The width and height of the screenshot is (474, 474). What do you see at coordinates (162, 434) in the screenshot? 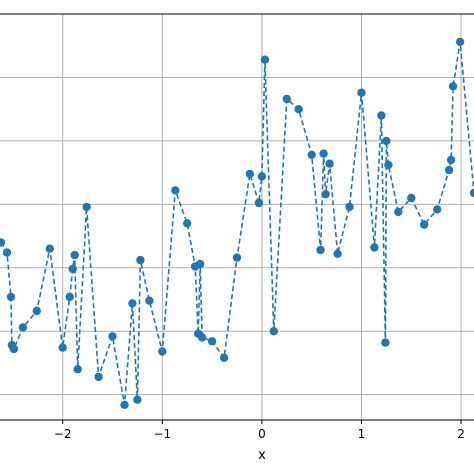
I see `x-tick-label: −1` at bounding box center [162, 434].